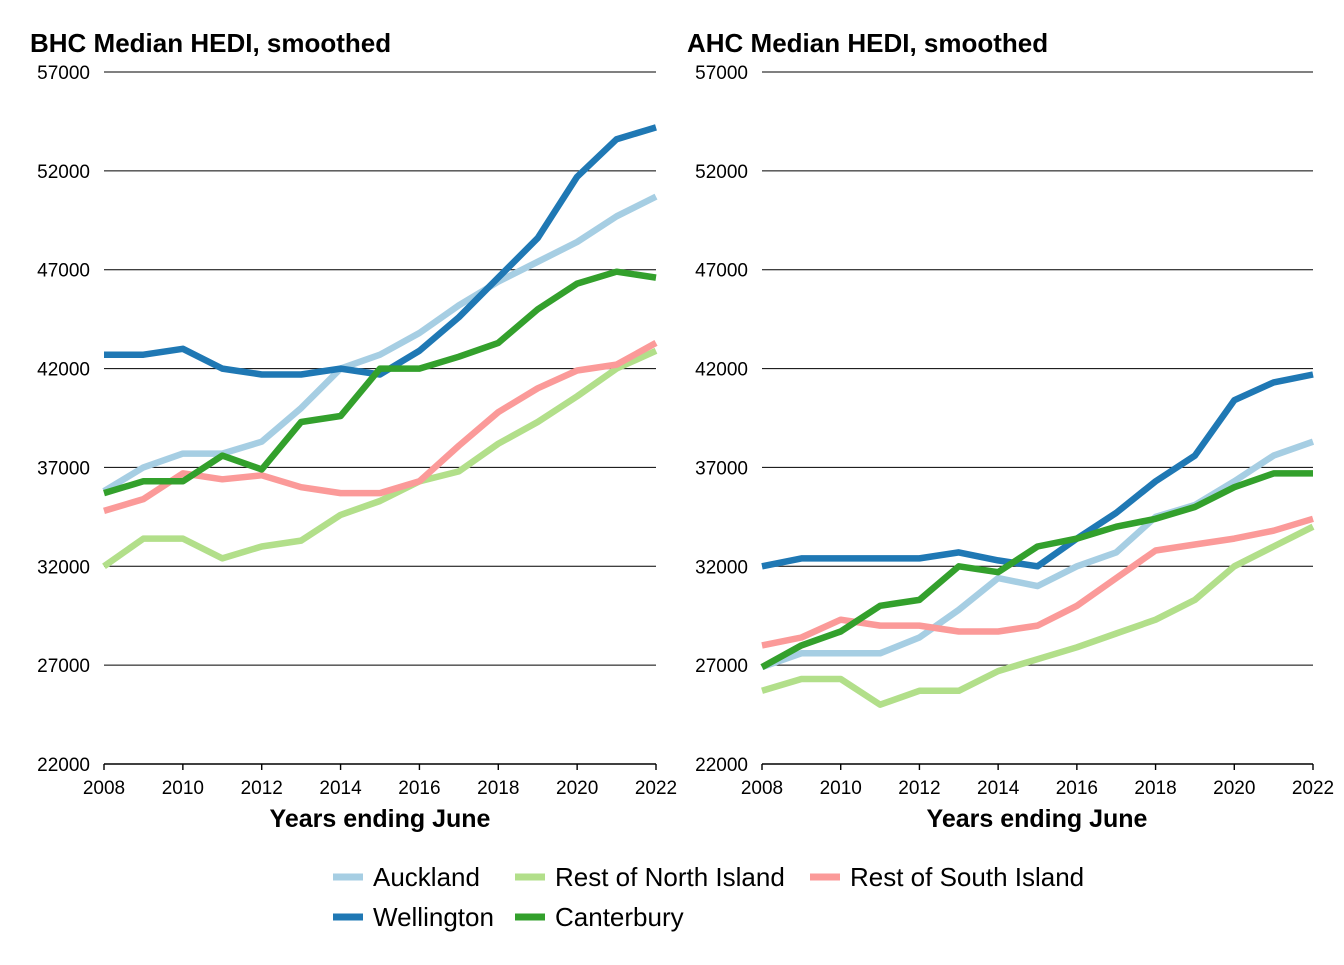  What do you see at coordinates (63, 468) in the screenshot?
I see `bhc-y-tick-label: 37000` at bounding box center [63, 468].